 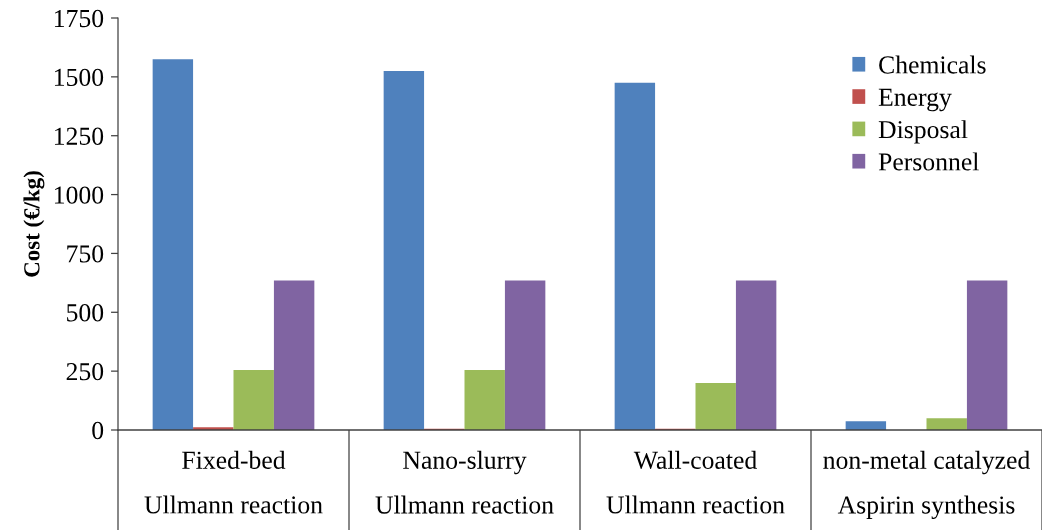 What do you see at coordinates (79, 136) in the screenshot?
I see `y-tick-label: 1250` at bounding box center [79, 136].